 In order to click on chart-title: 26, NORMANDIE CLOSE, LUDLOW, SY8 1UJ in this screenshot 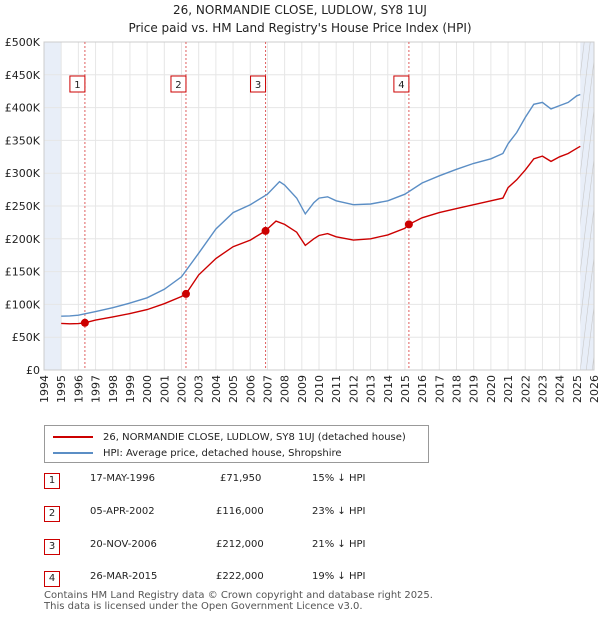, I will do `click(300, 10)`.